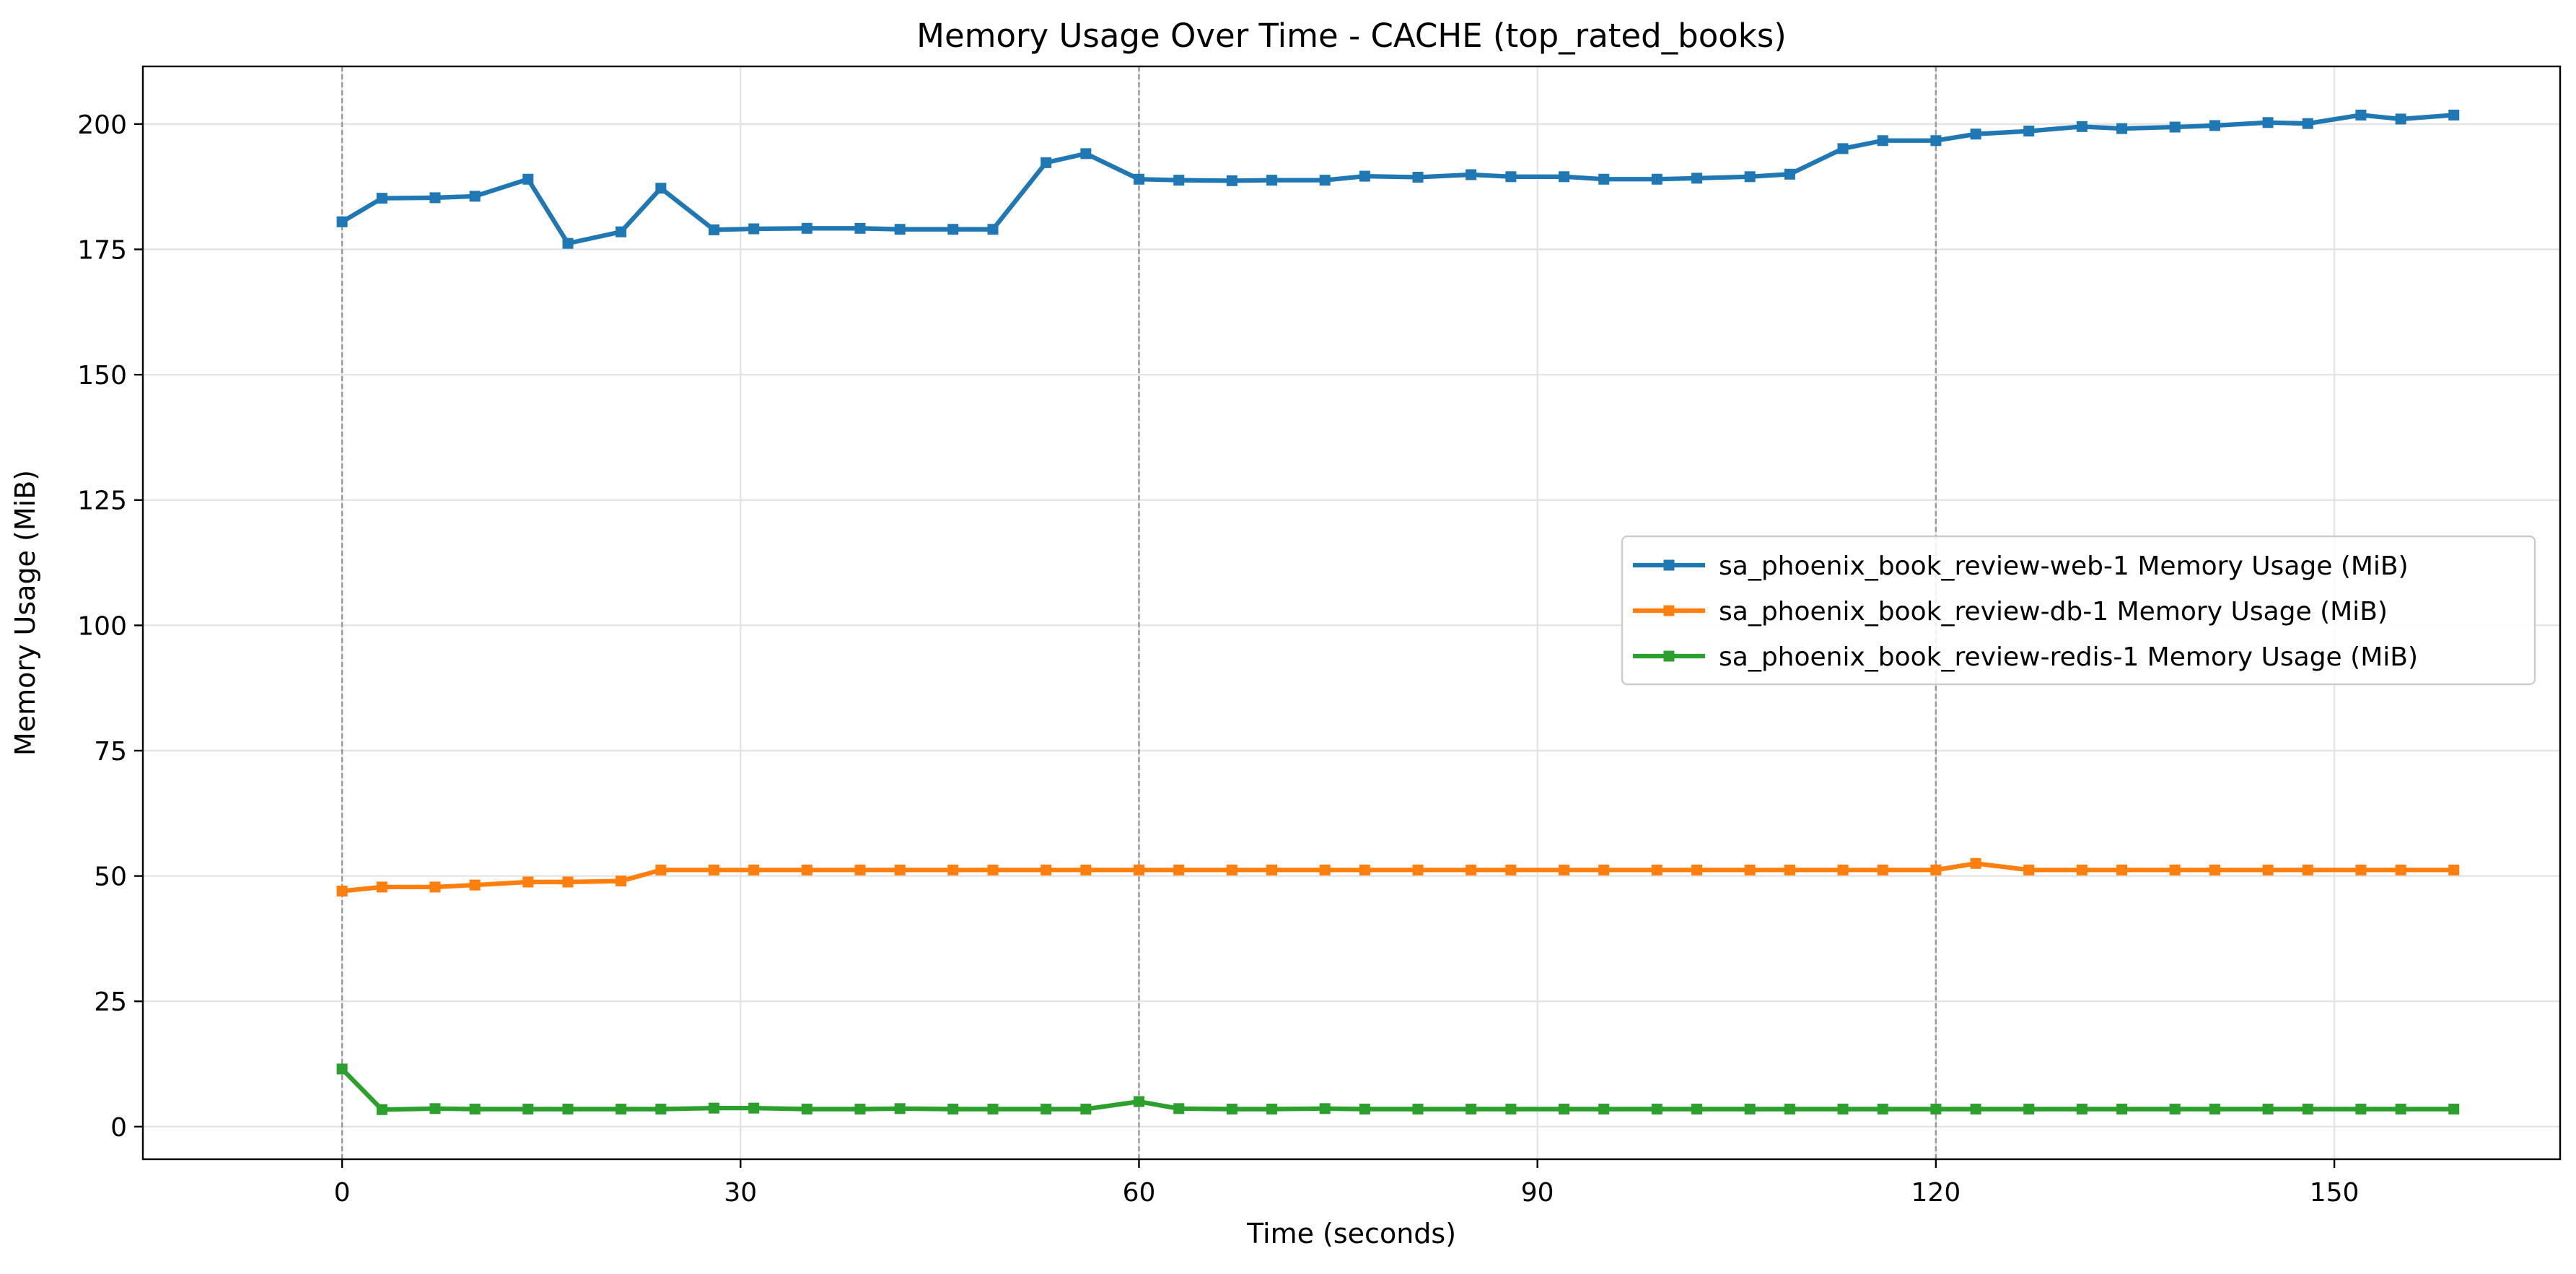 This screenshot has height=1274, width=2576. What do you see at coordinates (102, 501) in the screenshot?
I see `y-tick-label: 125` at bounding box center [102, 501].